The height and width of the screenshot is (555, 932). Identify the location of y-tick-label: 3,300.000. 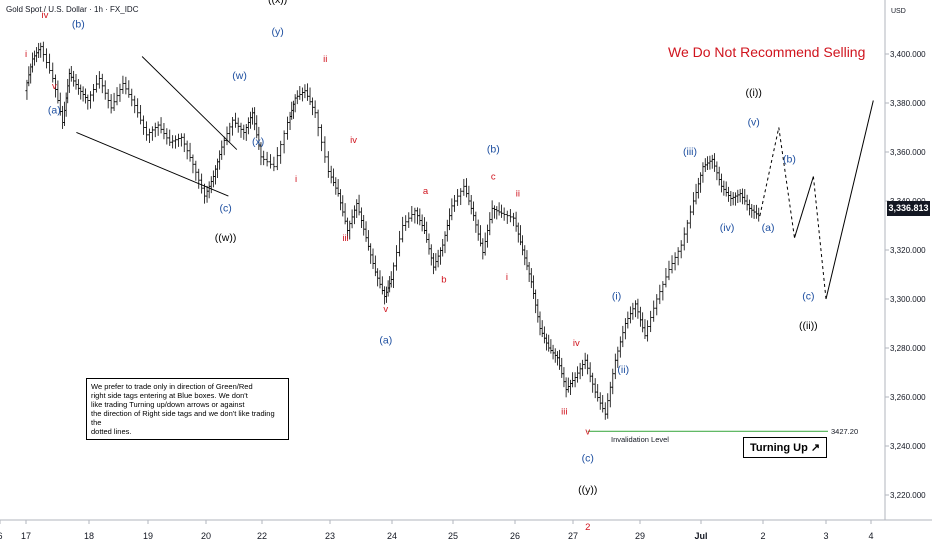
(908, 299).